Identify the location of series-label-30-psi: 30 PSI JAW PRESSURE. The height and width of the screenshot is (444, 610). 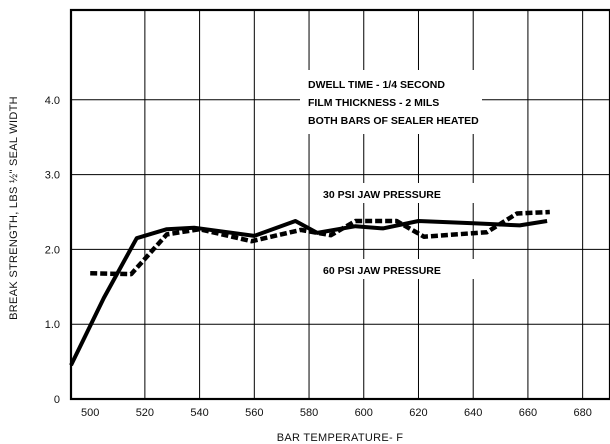
(398, 193).